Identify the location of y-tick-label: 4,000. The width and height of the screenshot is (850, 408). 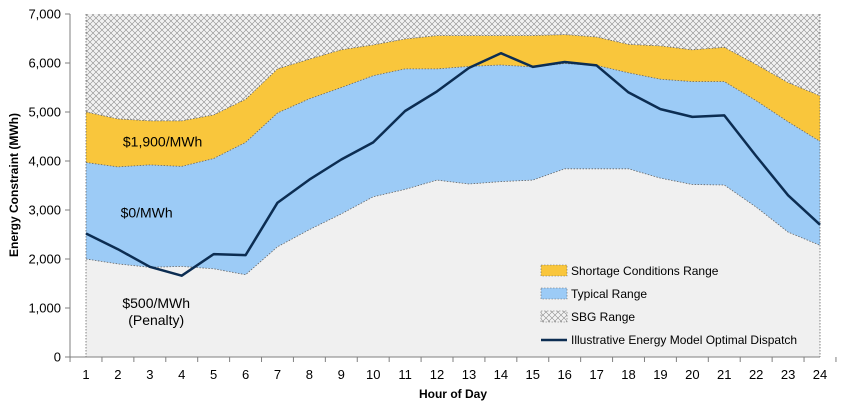
(44, 161).